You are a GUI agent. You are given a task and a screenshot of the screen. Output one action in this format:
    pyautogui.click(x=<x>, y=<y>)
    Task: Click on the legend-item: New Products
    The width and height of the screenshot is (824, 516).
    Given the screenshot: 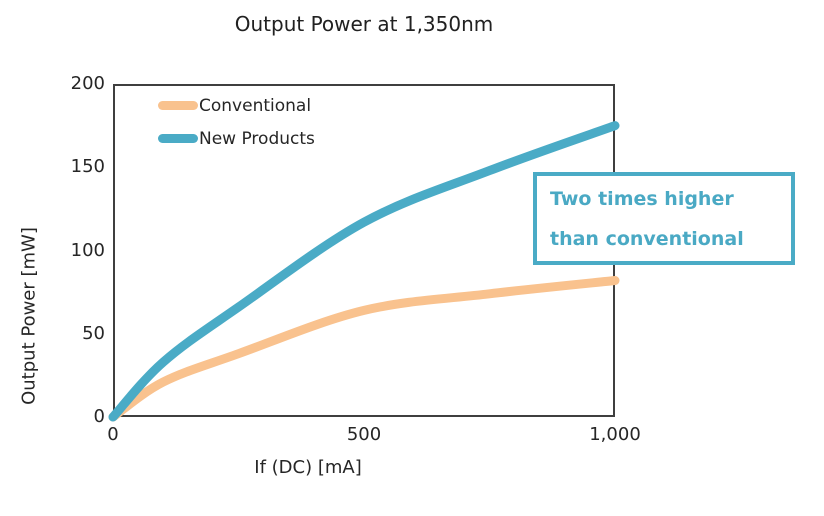 What is the action you would take?
    pyautogui.click(x=236, y=138)
    